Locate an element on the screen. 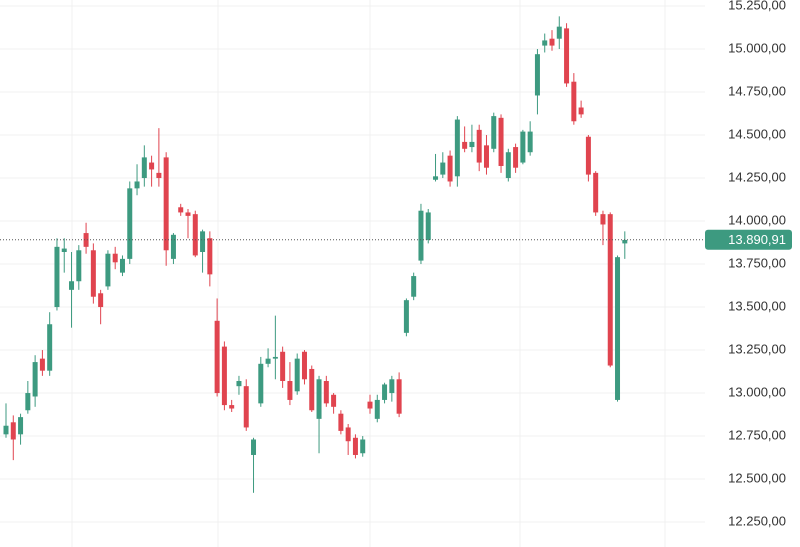  y-tick-label: 15.000,00 is located at coordinates (757, 47).